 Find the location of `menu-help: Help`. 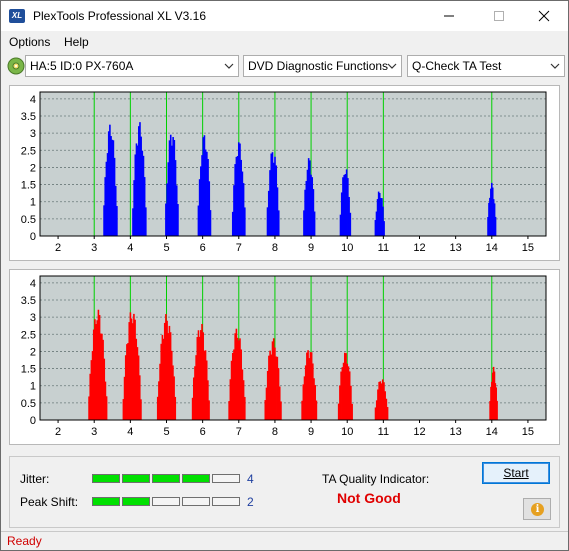

menu-help: Help is located at coordinates (76, 42).